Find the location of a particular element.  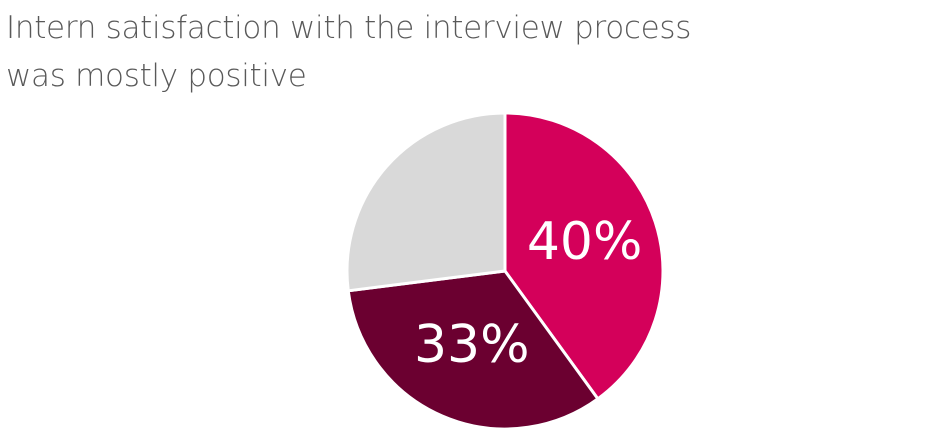

value-label: 40% is located at coordinates (585, 242).